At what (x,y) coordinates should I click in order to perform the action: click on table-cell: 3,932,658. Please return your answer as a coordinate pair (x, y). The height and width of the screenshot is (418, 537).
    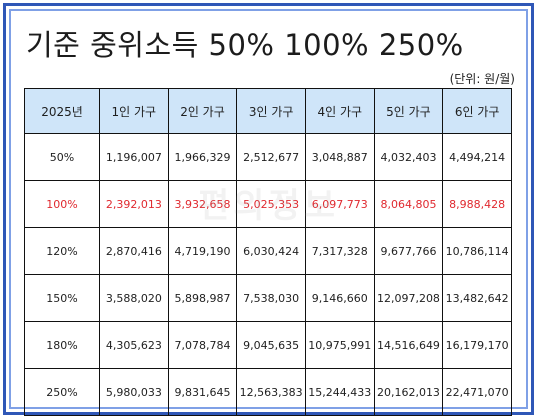
    Looking at the image, I should click on (202, 204).